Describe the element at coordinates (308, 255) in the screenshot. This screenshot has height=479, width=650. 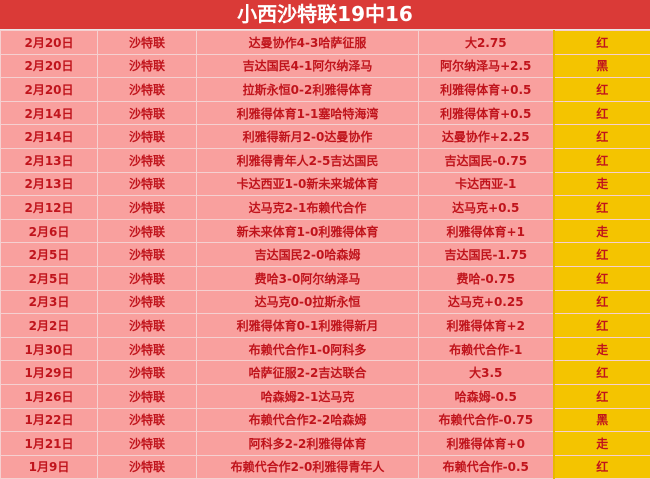
I see `match-cell: 吉达国民2-0哈森姆` at that location.